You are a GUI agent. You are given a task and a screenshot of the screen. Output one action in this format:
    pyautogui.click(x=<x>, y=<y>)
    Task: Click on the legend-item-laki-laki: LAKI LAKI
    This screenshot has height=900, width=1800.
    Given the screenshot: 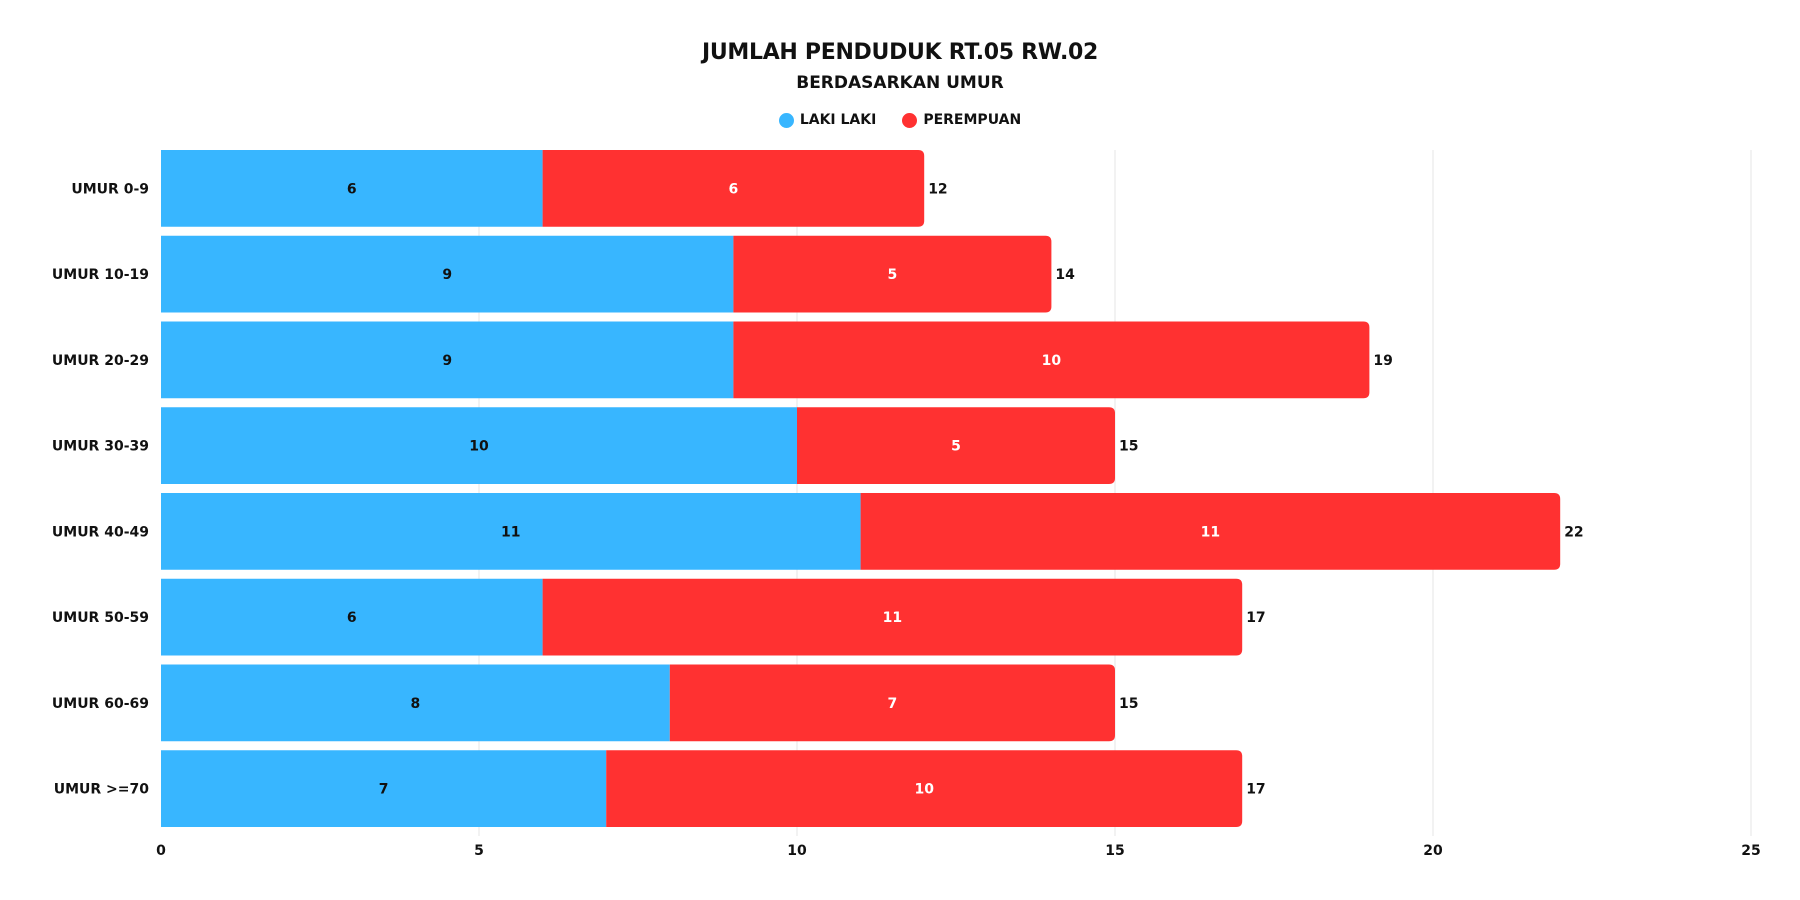 What is the action you would take?
    pyautogui.click(x=827, y=120)
    